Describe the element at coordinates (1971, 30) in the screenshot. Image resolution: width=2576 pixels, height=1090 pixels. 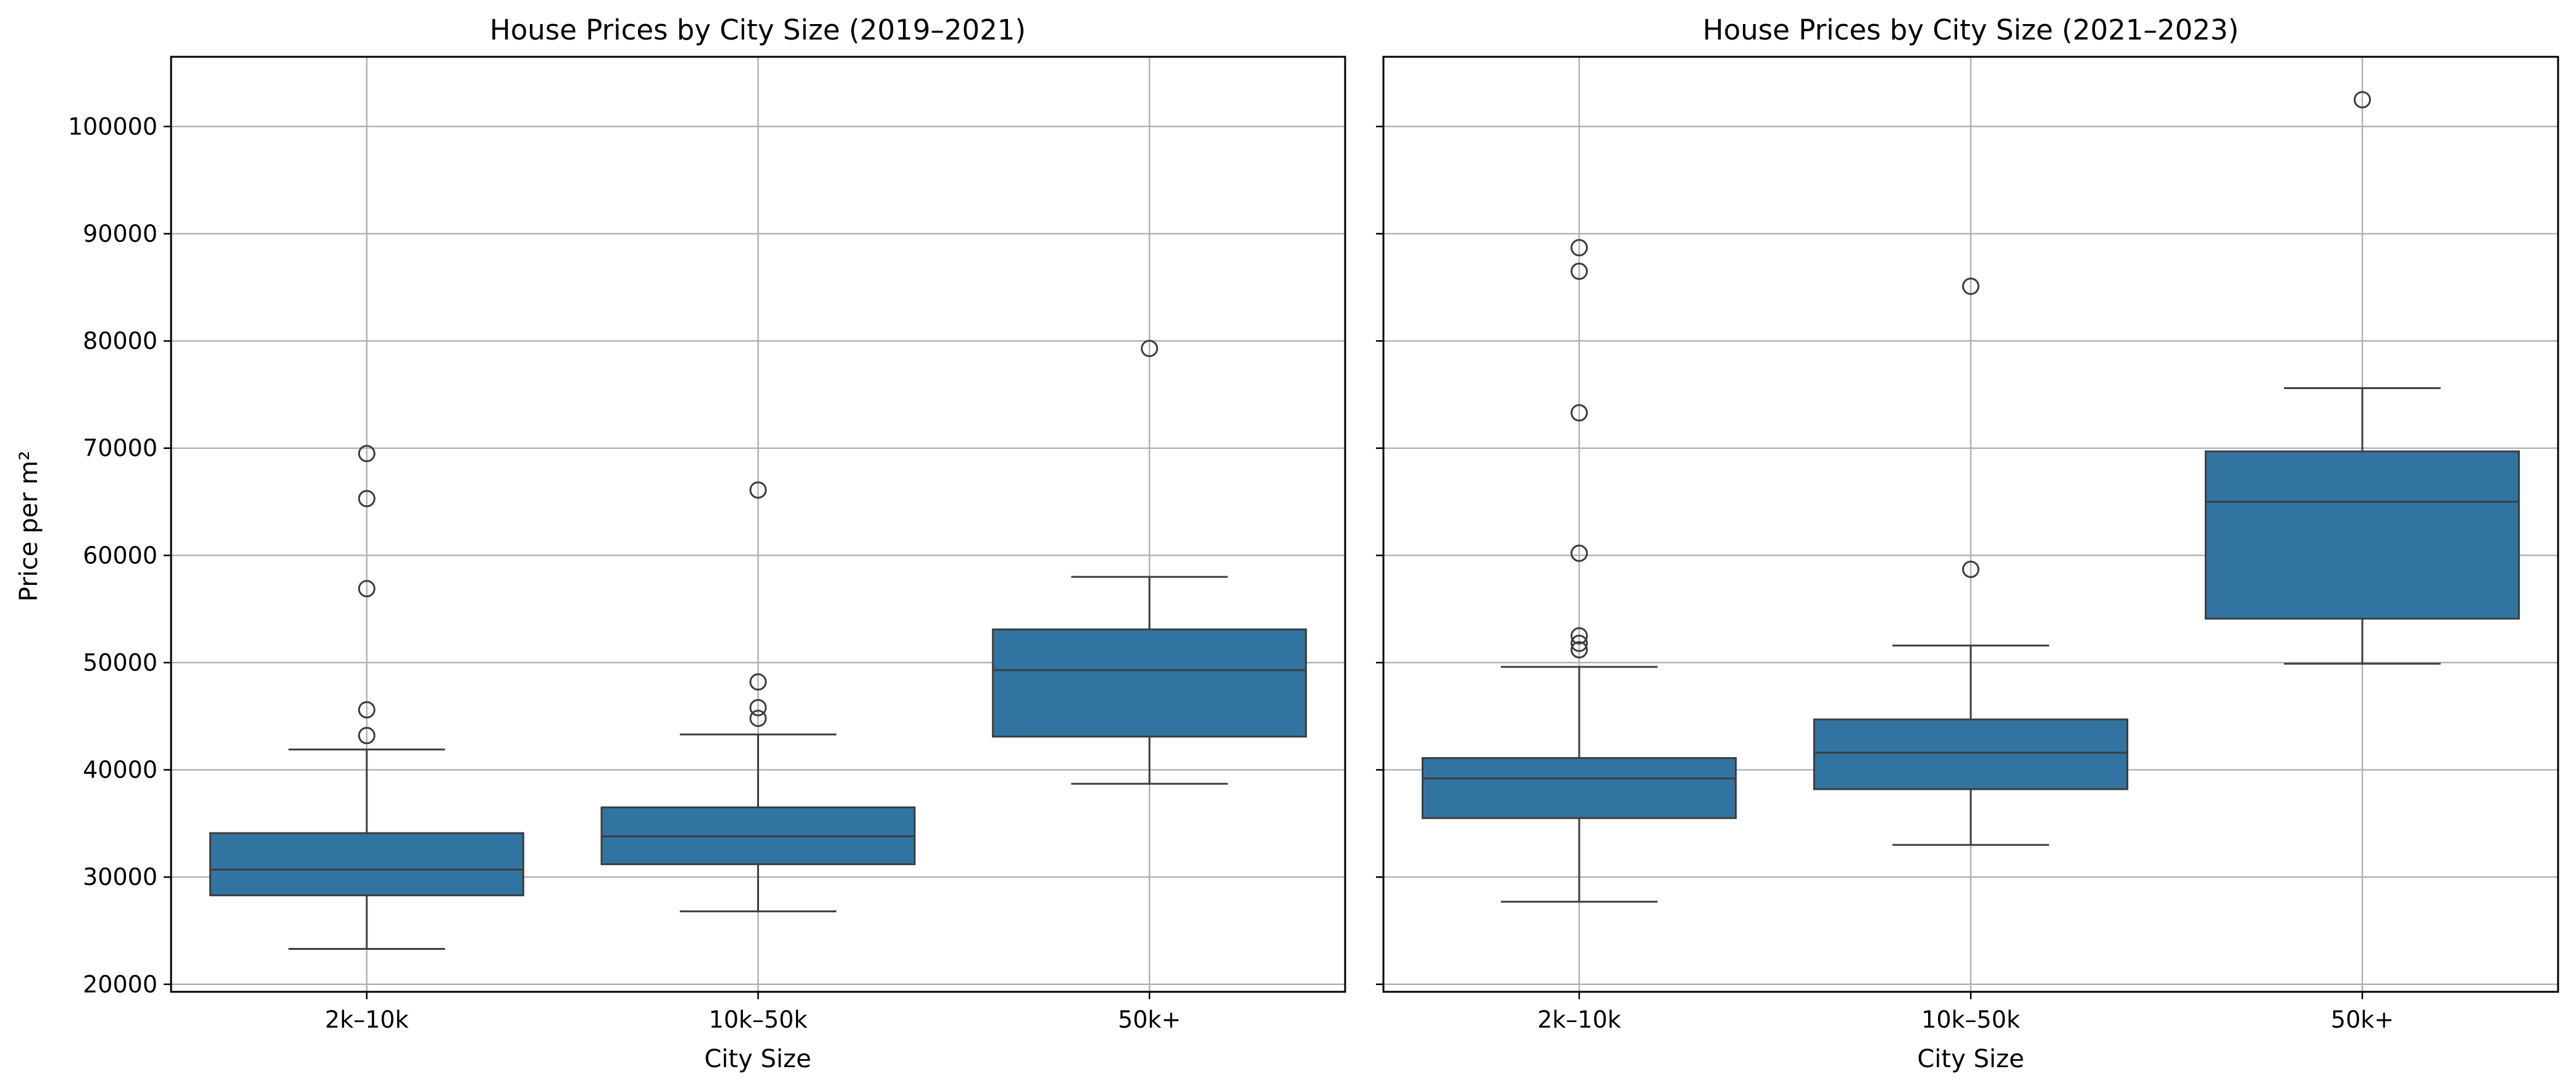
I see `right-chart-title: House Prices by City Size (2021–2023)` at that location.